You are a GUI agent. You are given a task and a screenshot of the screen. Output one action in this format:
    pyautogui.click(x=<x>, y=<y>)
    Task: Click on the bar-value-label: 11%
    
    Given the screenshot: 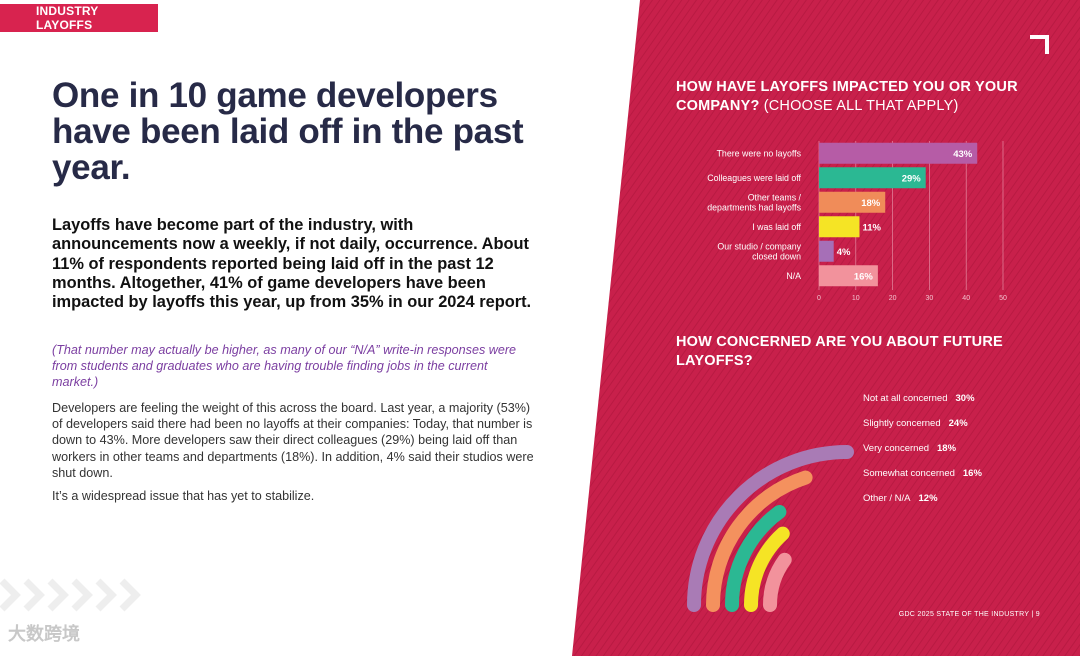 What is the action you would take?
    pyautogui.click(x=871, y=227)
    